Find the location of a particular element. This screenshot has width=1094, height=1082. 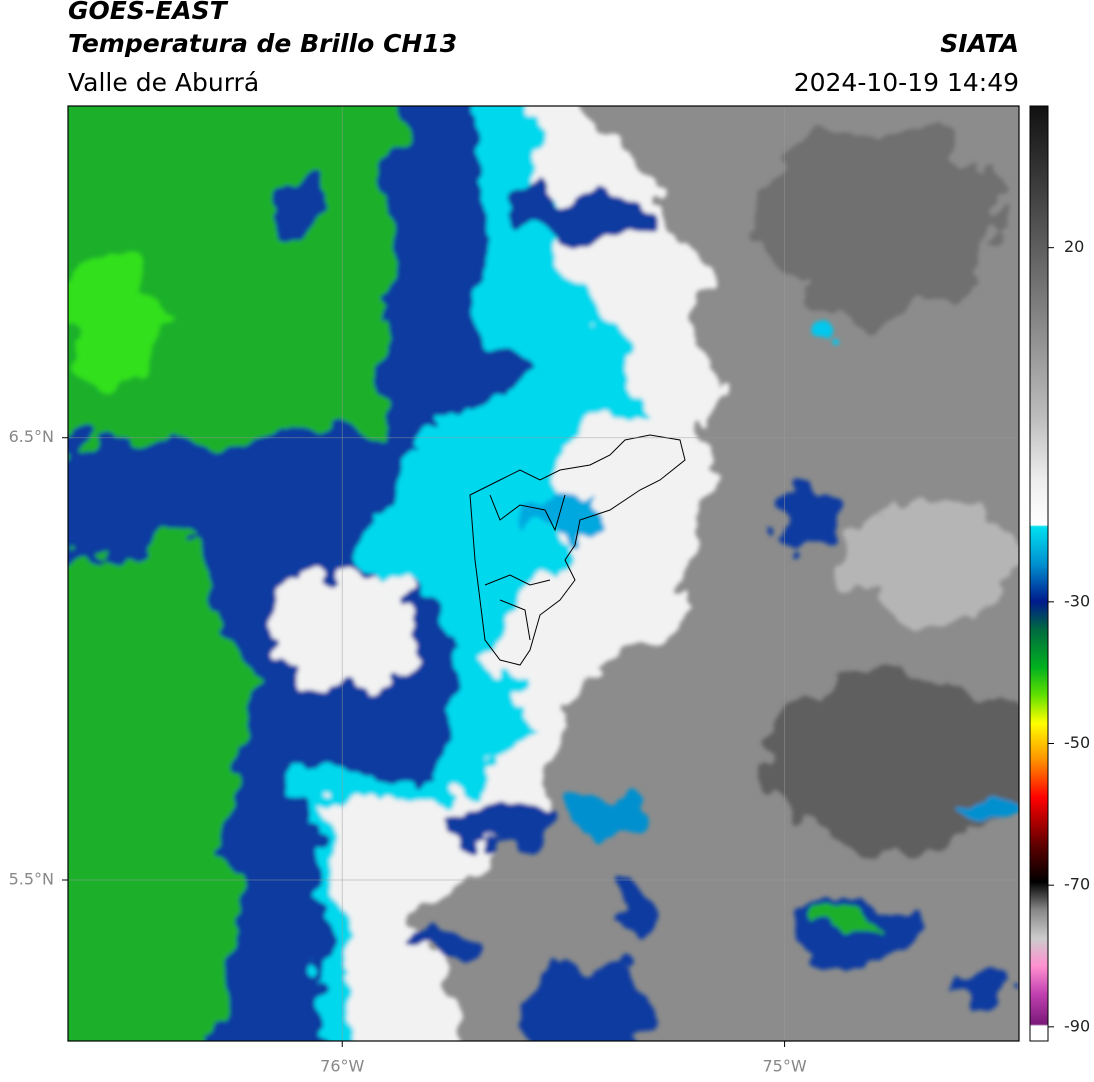

x-tick-label: 75°W is located at coordinates (784, 1066).